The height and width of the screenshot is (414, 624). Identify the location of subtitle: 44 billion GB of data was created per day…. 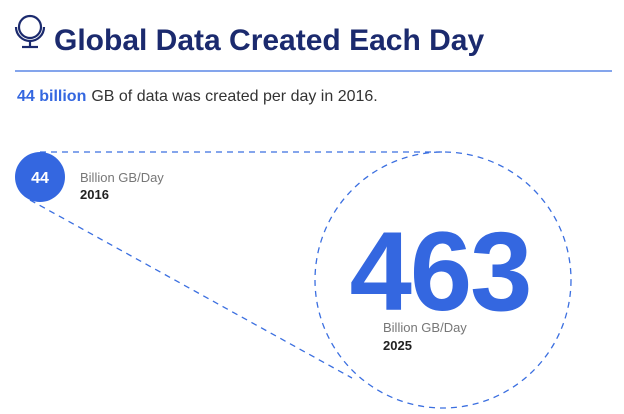
(197, 96).